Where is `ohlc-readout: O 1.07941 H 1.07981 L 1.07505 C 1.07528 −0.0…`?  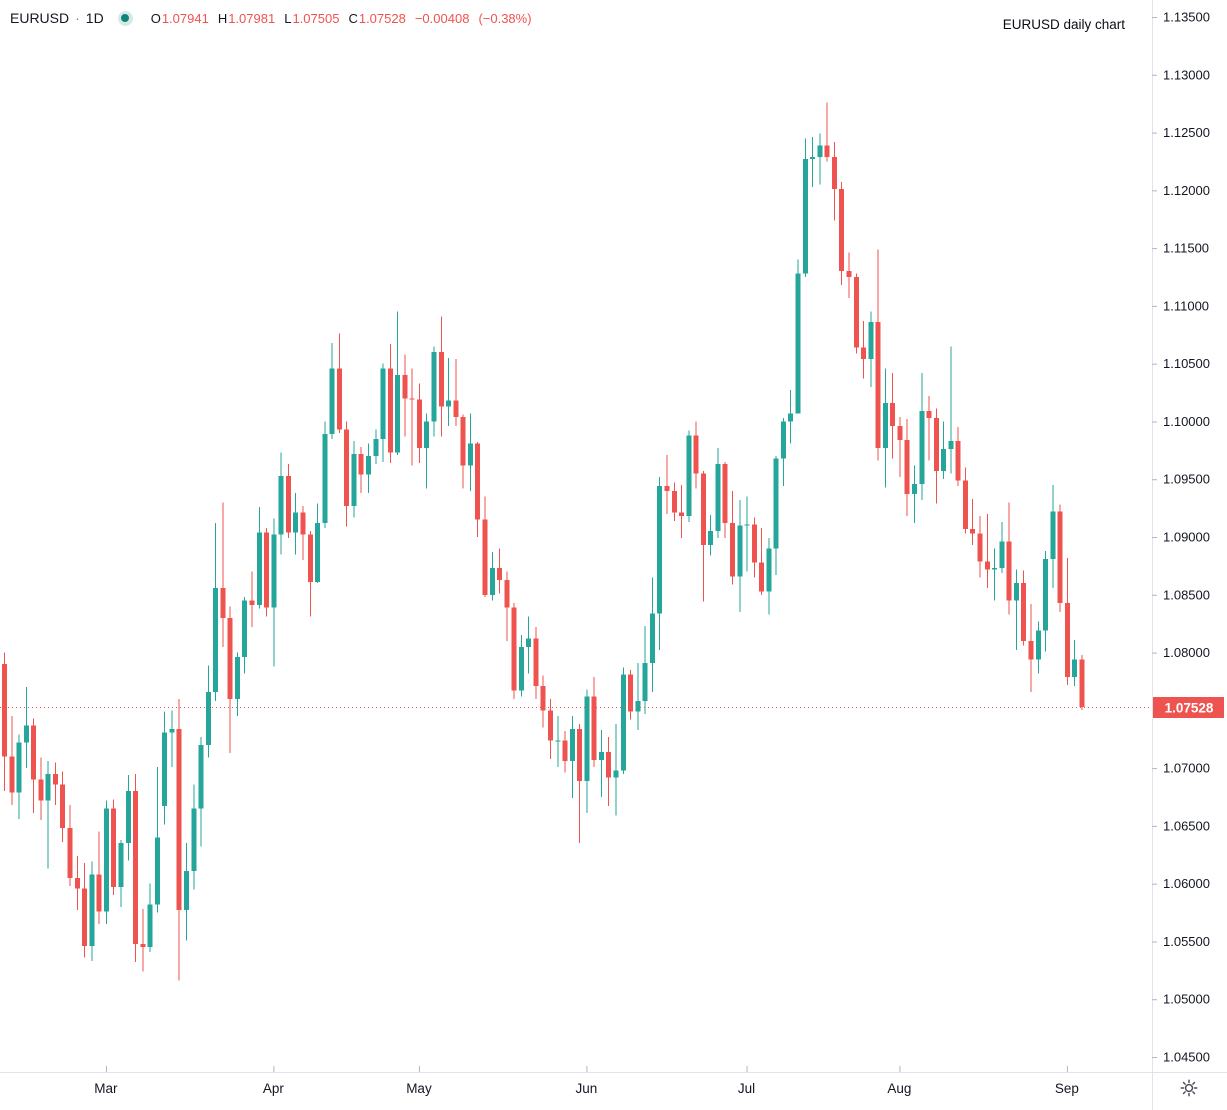 ohlc-readout: O 1.07941 H 1.07981 L 1.07505 C 1.07528 −0.0… is located at coordinates (341, 18).